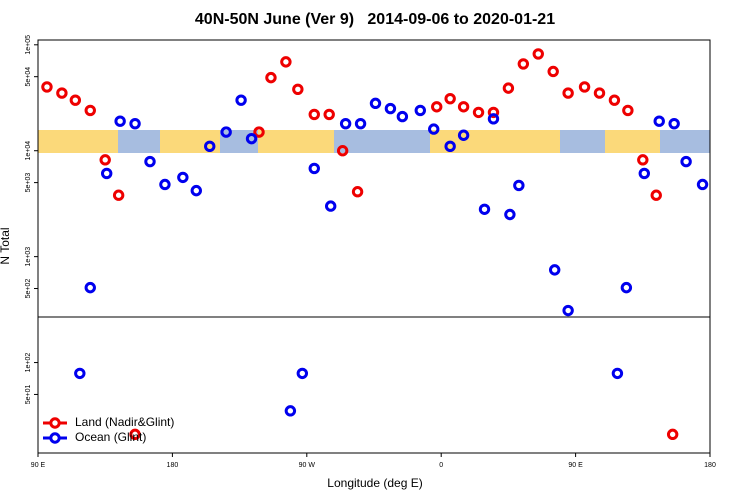 The height and width of the screenshot is (500, 750). Describe the element at coordinates (28, 289) in the screenshot. I see `y-tick-label: 5e+02` at that location.